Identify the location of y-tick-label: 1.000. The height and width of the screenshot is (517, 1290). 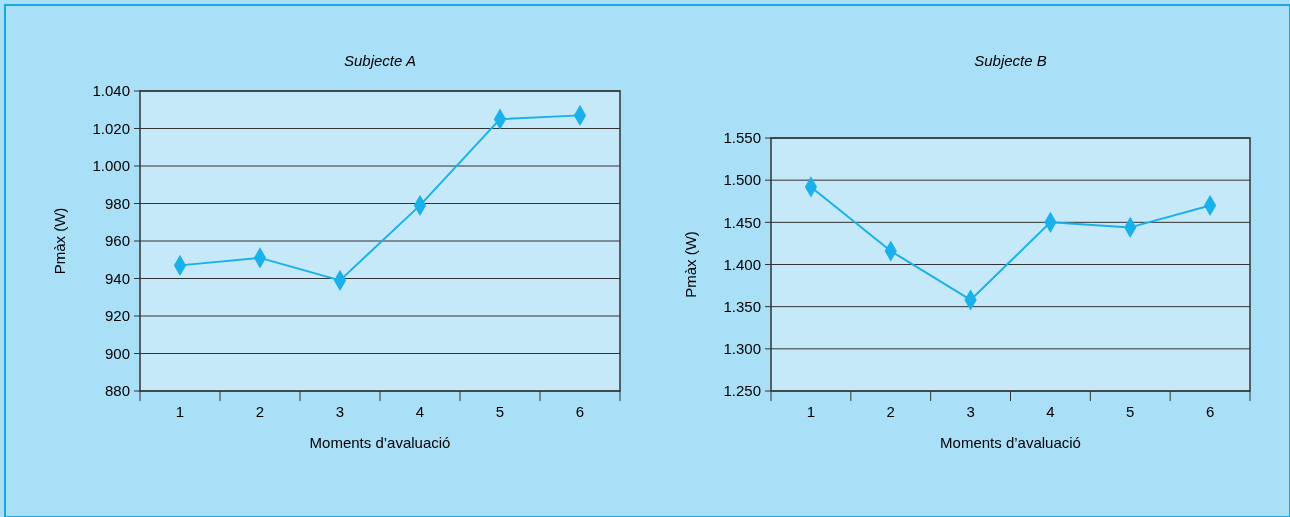
(111, 166).